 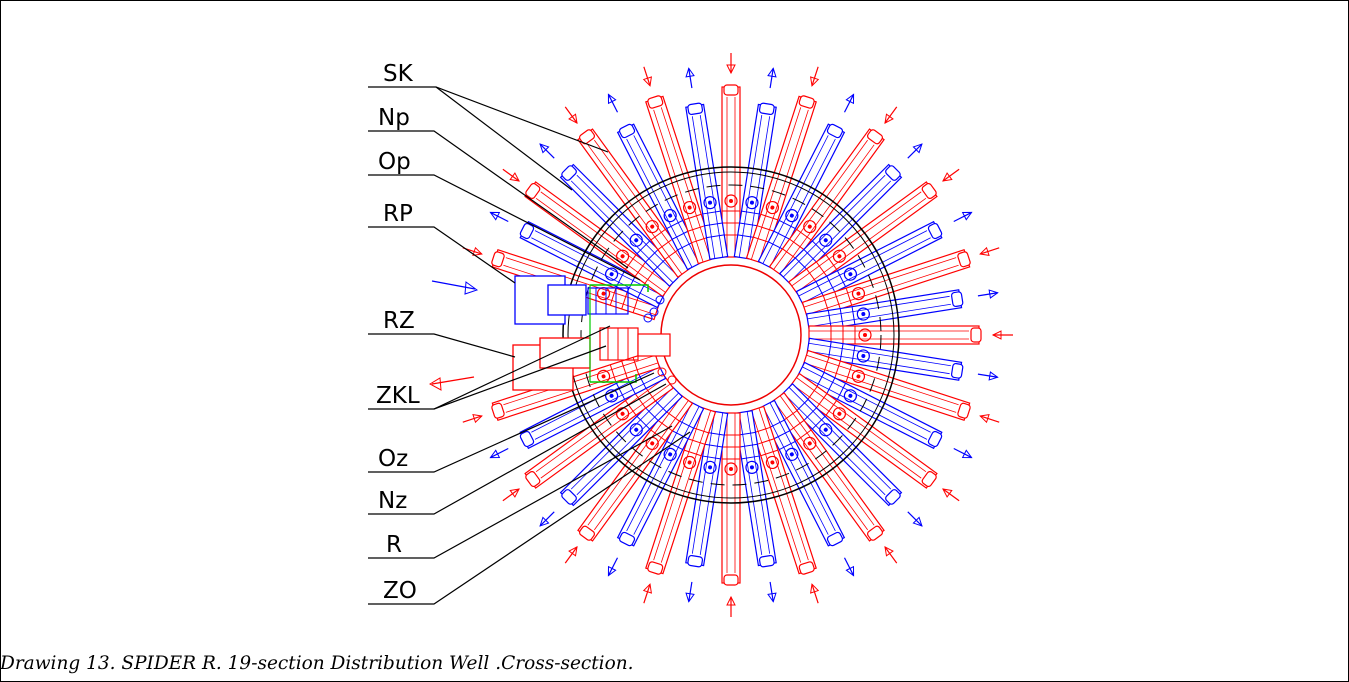 I want to click on inner-dashed-ring, so click(x=731, y=335).